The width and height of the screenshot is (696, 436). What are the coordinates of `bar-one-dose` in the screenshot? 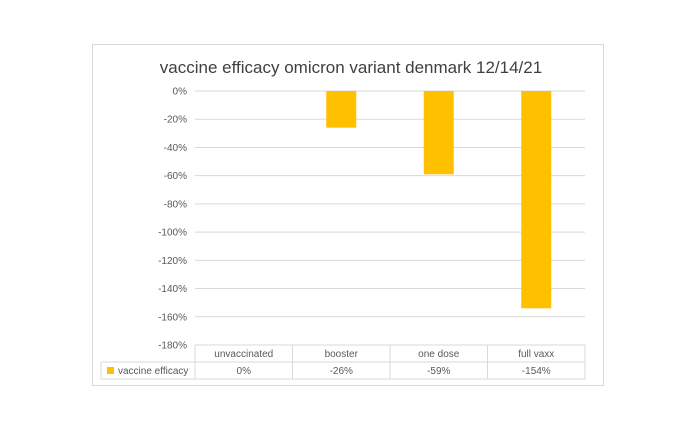 It's located at (438, 133).